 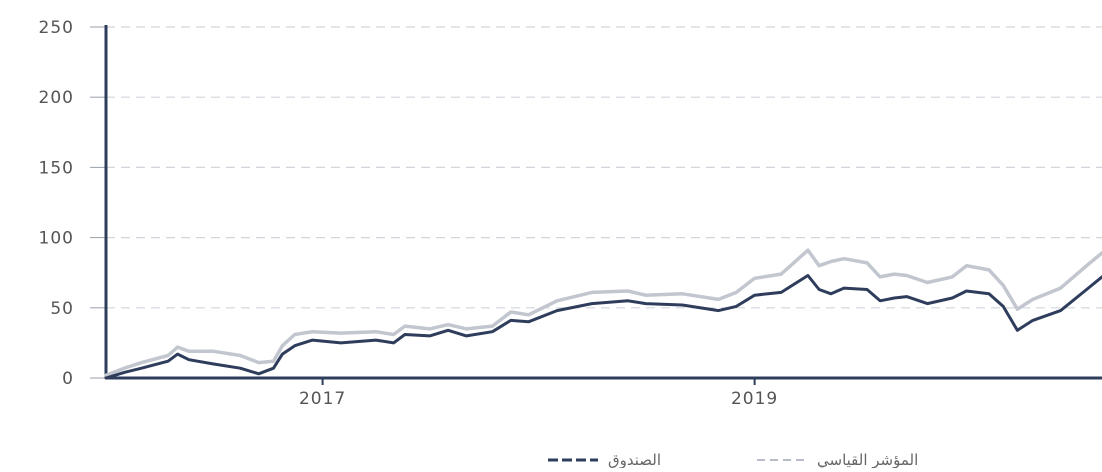 What do you see at coordinates (56, 98) in the screenshot?
I see `y-tick-label-200: 200` at bounding box center [56, 98].